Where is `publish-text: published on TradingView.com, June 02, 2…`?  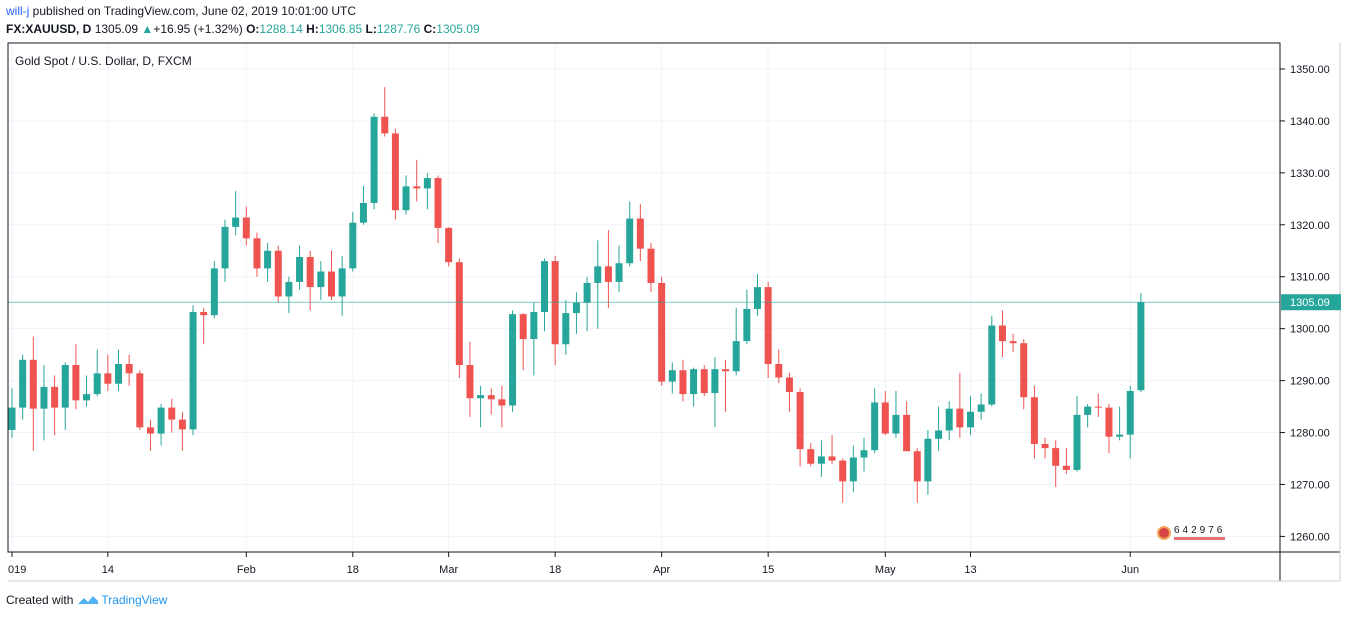 publish-text: published on TradingView.com, June 02, 2… is located at coordinates (194, 11).